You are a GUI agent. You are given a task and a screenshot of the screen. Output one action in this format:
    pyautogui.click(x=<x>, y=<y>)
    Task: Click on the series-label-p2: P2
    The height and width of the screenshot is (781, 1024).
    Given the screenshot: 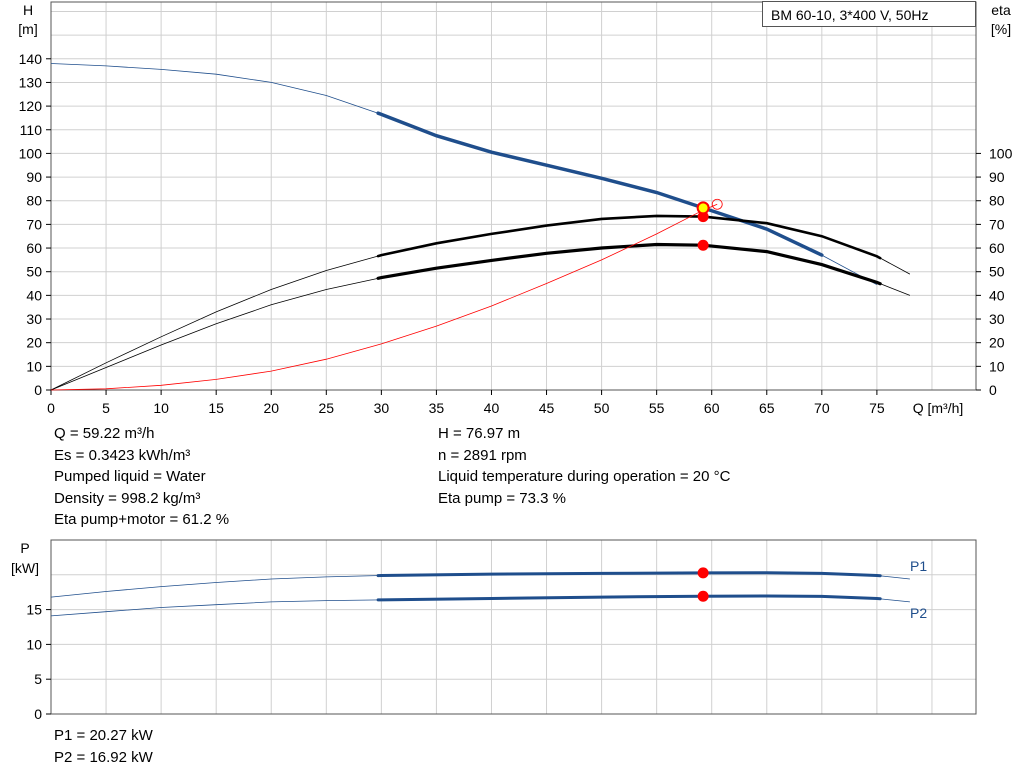 What is the action you would take?
    pyautogui.click(x=918, y=613)
    